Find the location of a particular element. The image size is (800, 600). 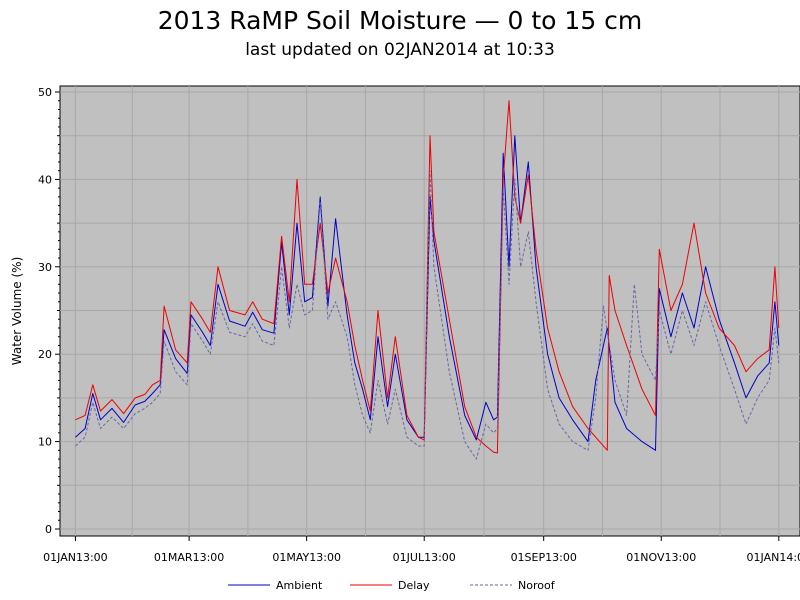

chart-title: 2013 RaMP Soil Moisture — 0 to 15 cm is located at coordinates (400, 20).